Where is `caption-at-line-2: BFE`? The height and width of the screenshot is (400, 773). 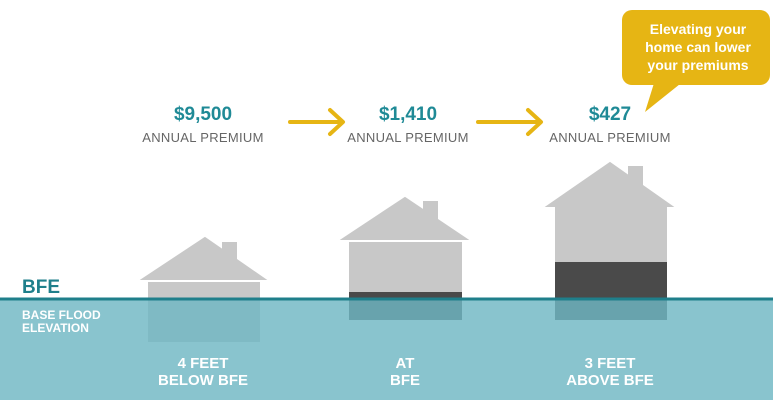
caption-at-line-2: BFE is located at coordinates (405, 380).